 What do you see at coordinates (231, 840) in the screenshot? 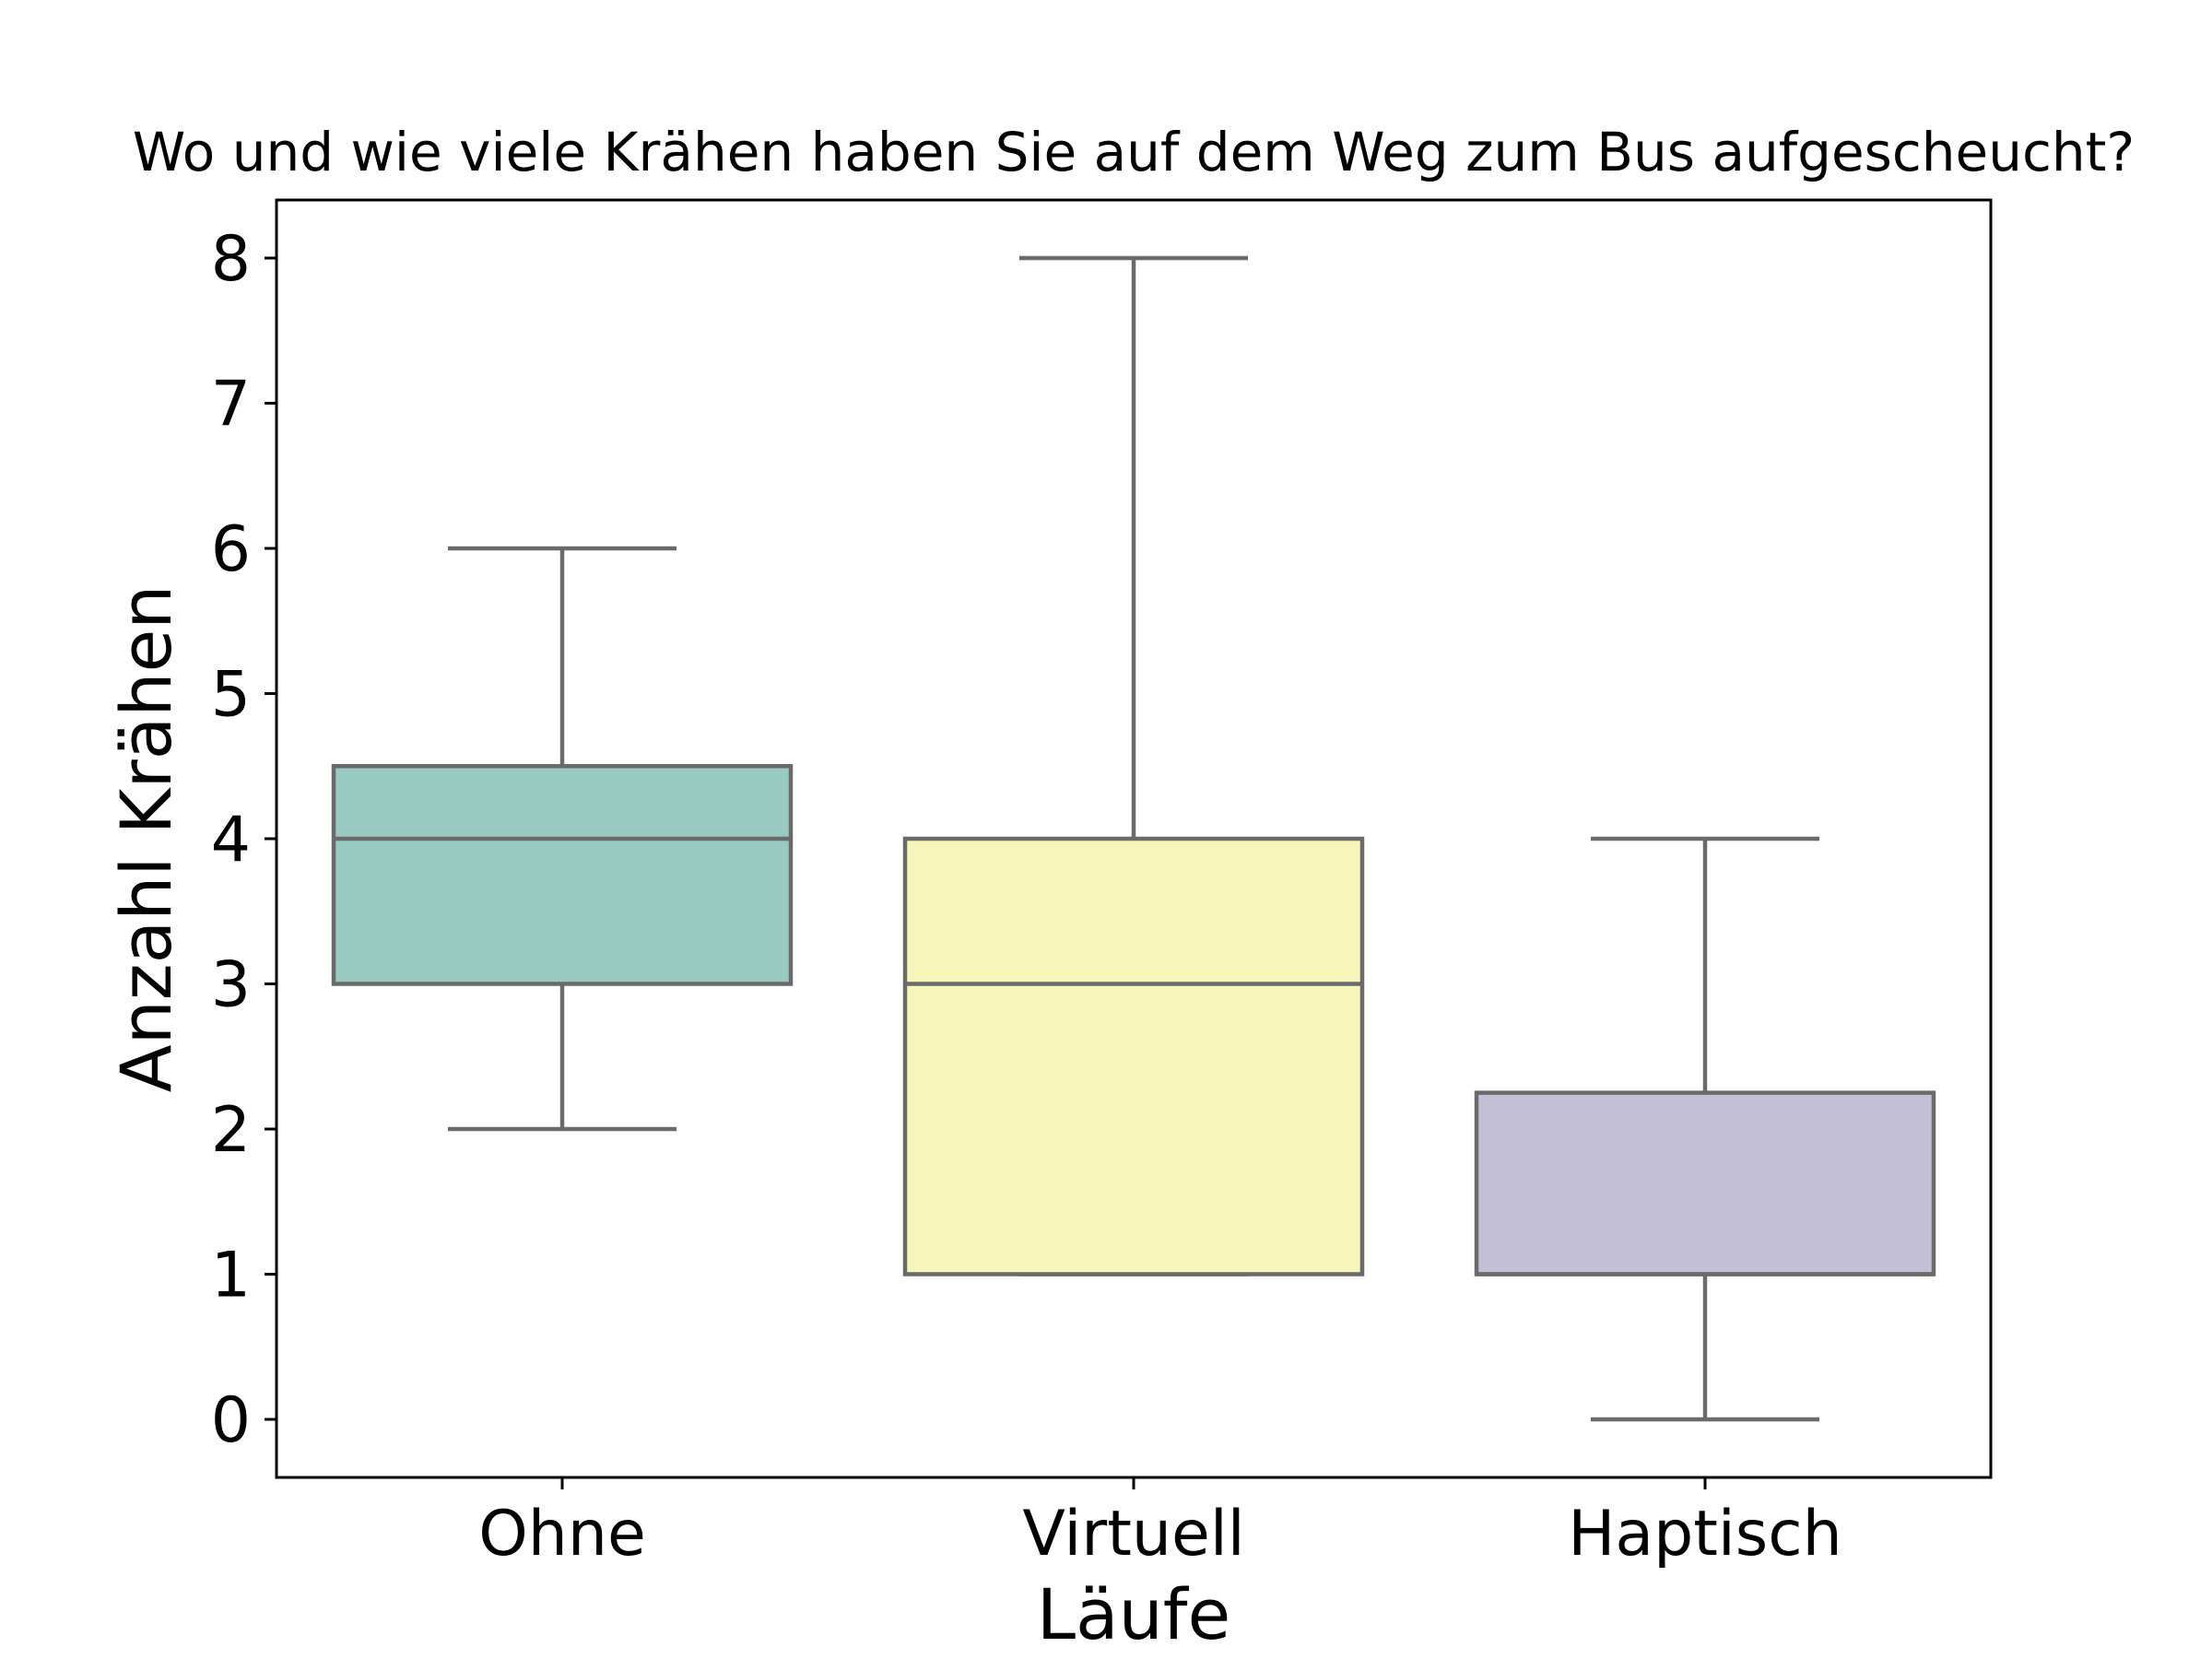
I see `y-tick-label: 4` at bounding box center [231, 840].